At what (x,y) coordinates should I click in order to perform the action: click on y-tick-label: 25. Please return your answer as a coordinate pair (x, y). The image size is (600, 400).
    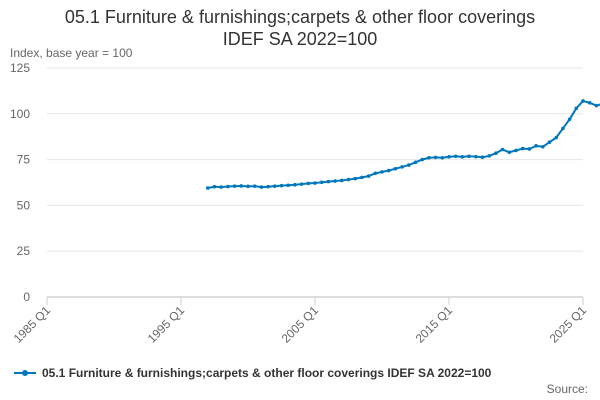
    Looking at the image, I should click on (24, 251).